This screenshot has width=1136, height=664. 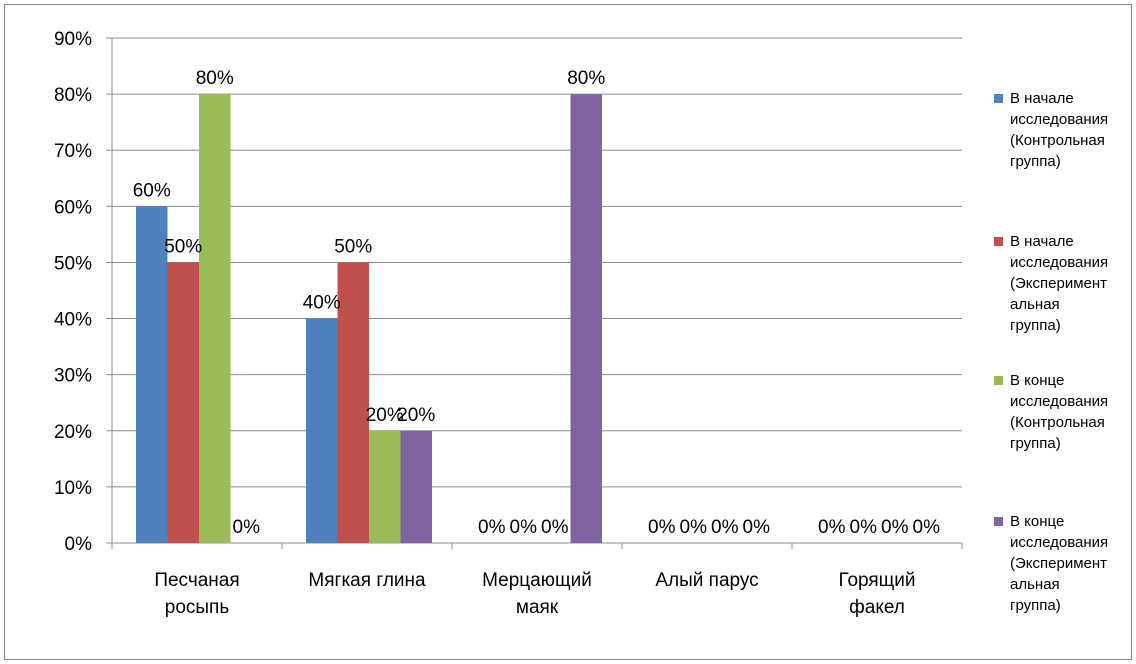 I want to click on category-label: маяк, so click(x=537, y=607).